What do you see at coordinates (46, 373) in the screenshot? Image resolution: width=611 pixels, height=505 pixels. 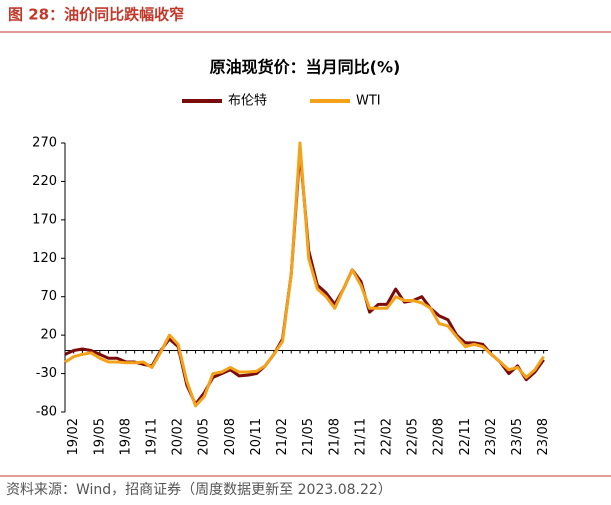 I see `y-tick-label: -30` at bounding box center [46, 373].